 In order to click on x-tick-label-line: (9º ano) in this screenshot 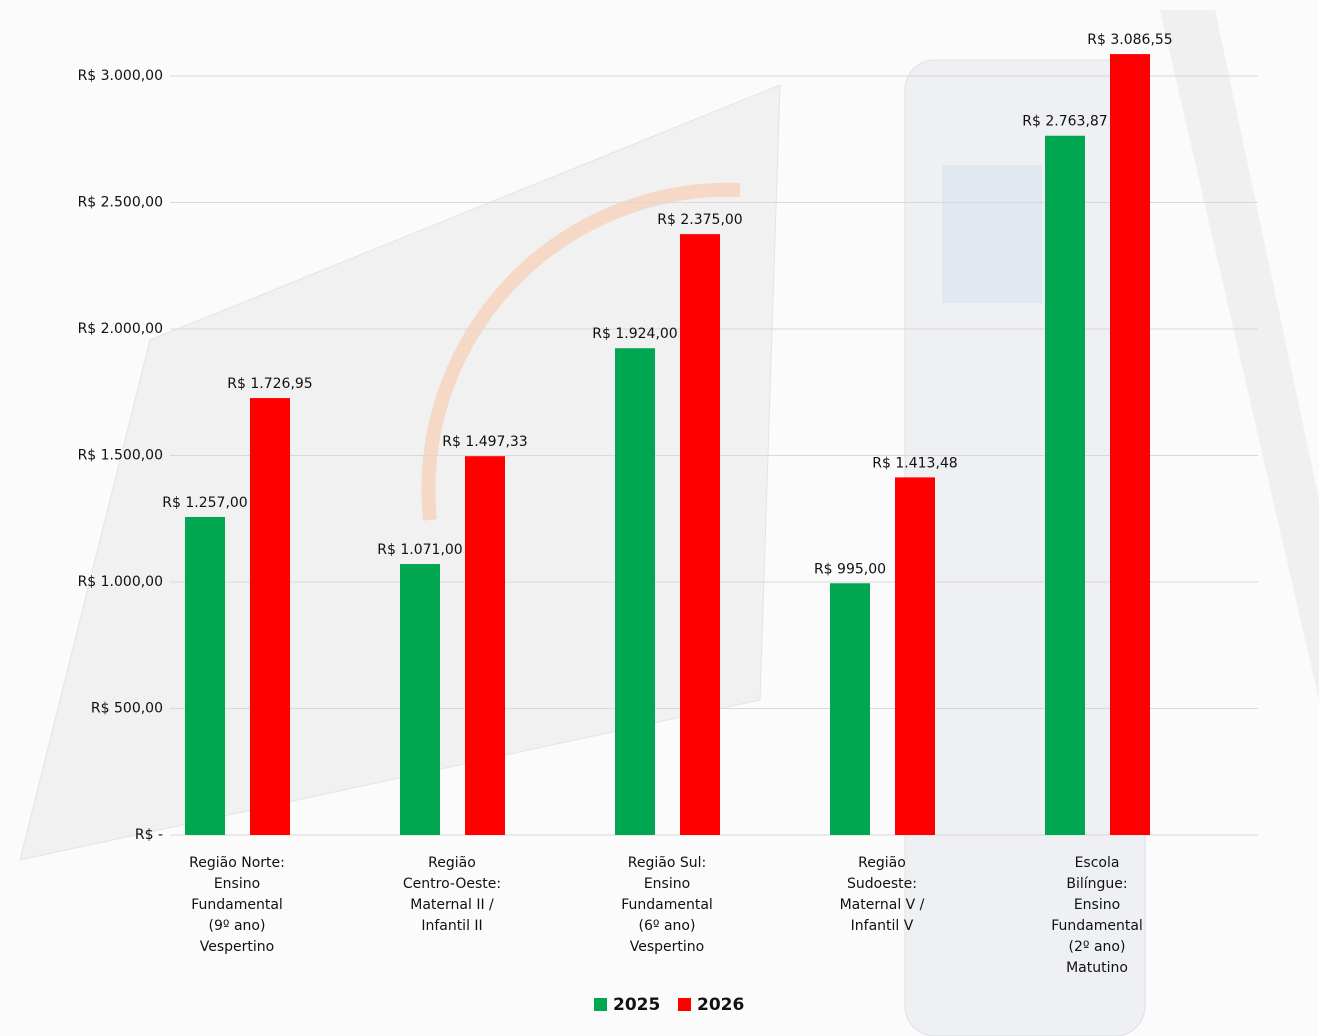, I will do `click(237, 926)`.